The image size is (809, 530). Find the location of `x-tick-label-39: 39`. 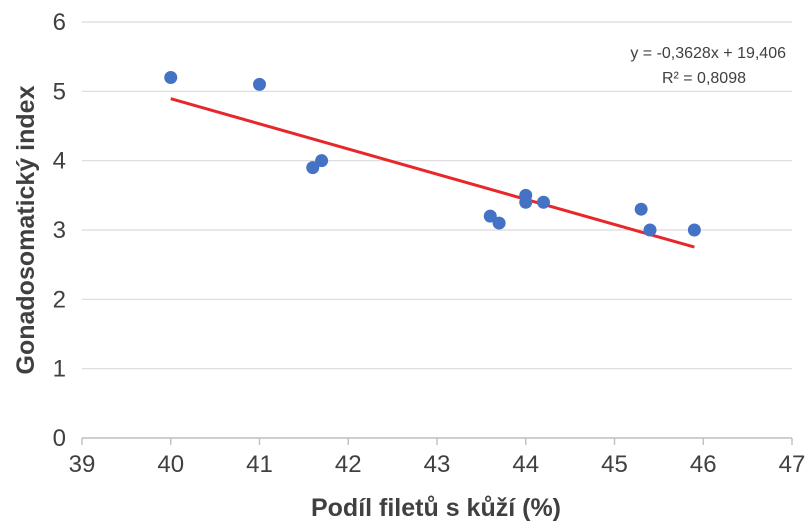

x-tick-label-39: 39 is located at coordinates (82, 464).